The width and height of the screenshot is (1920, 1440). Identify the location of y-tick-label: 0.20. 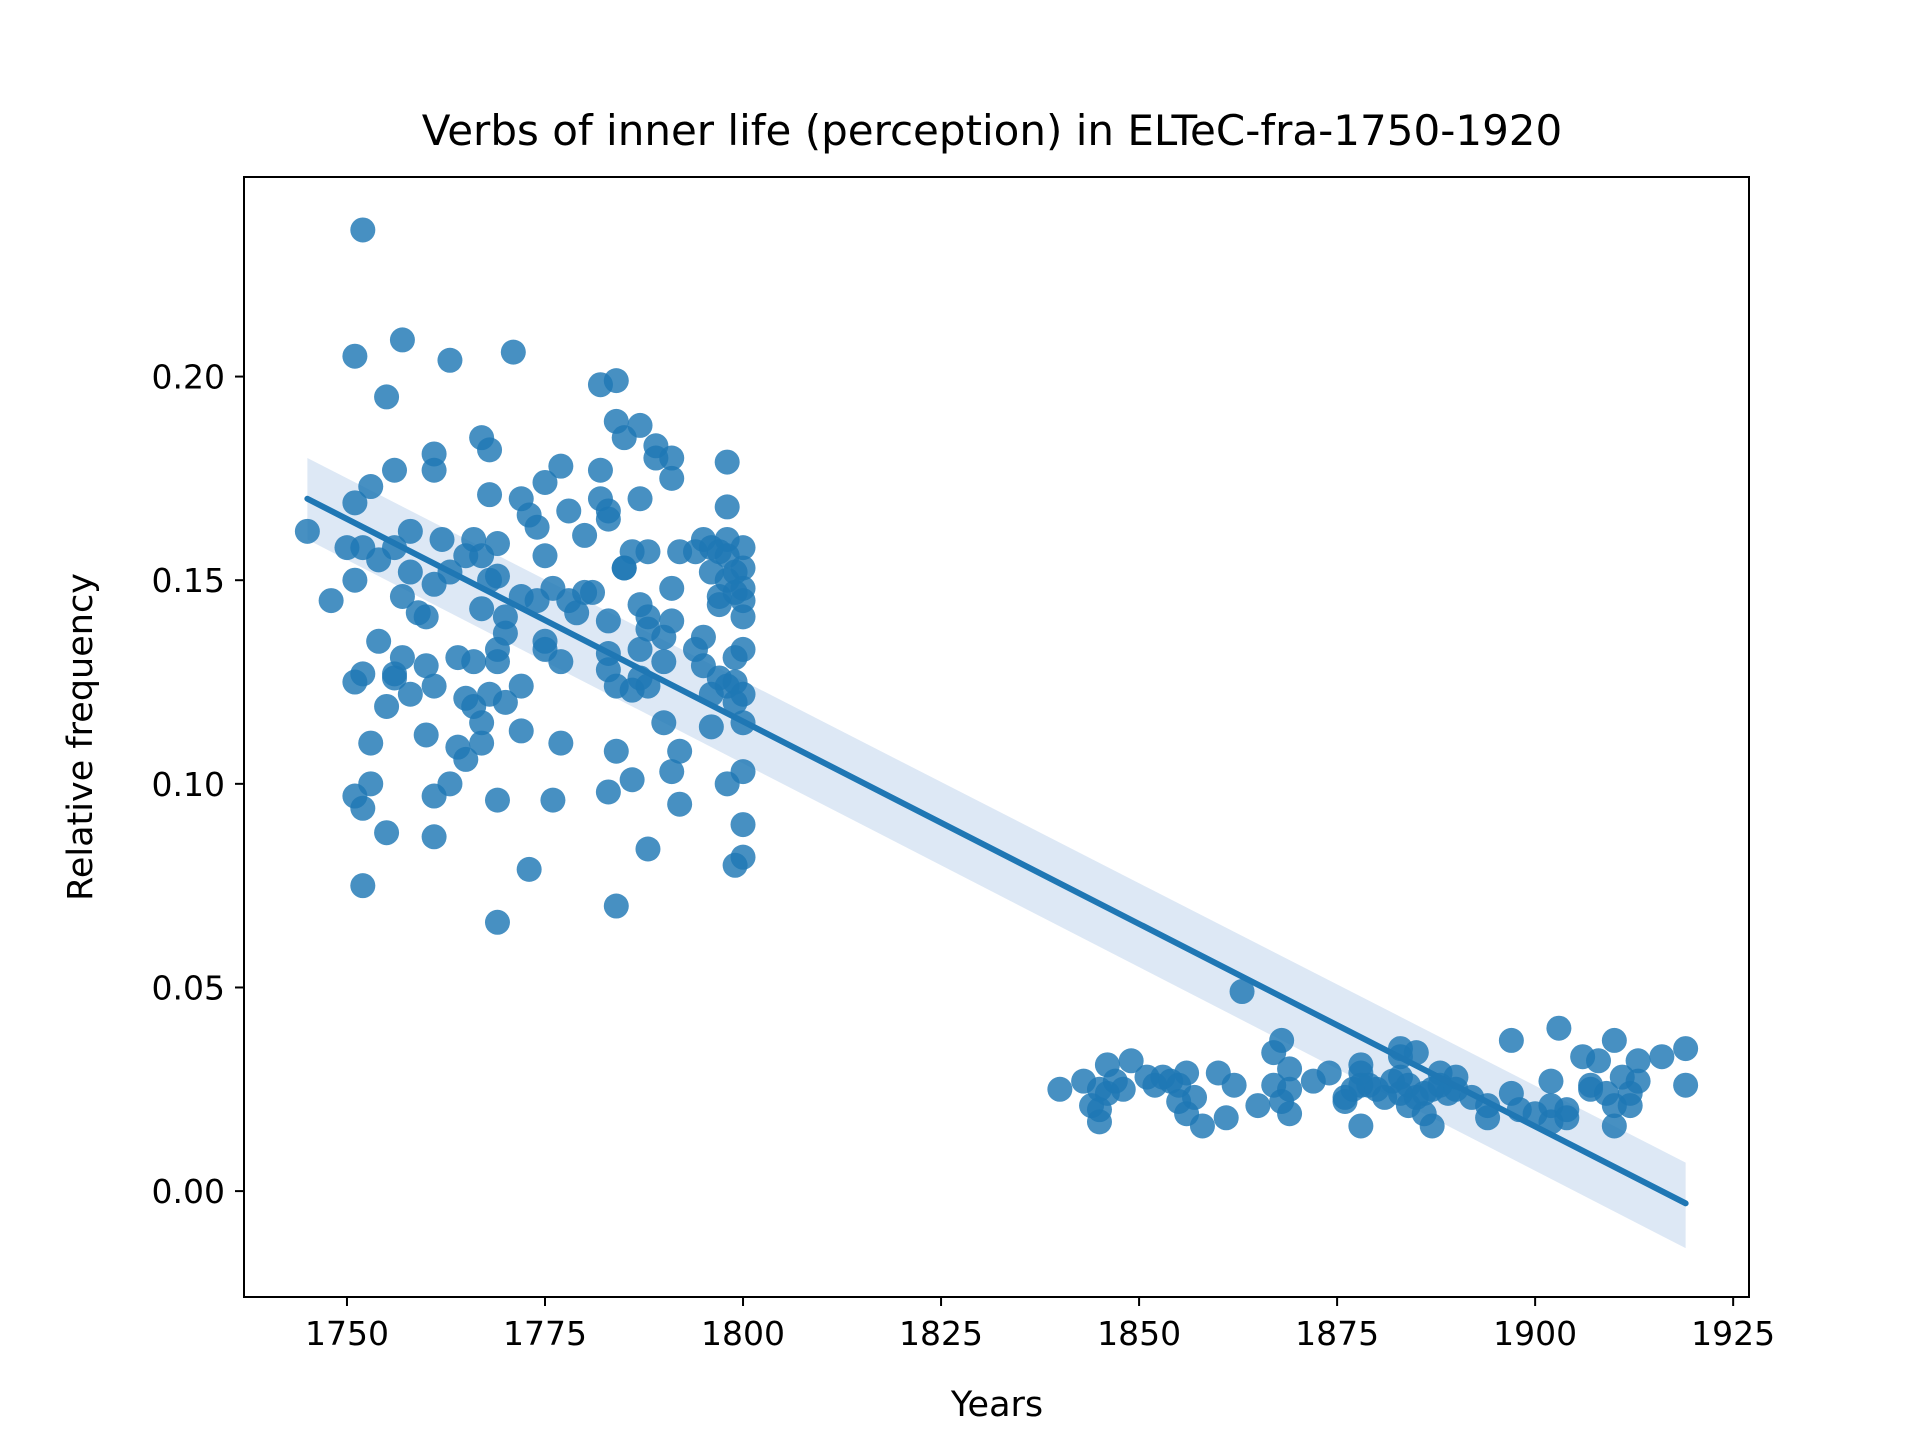
(188, 377).